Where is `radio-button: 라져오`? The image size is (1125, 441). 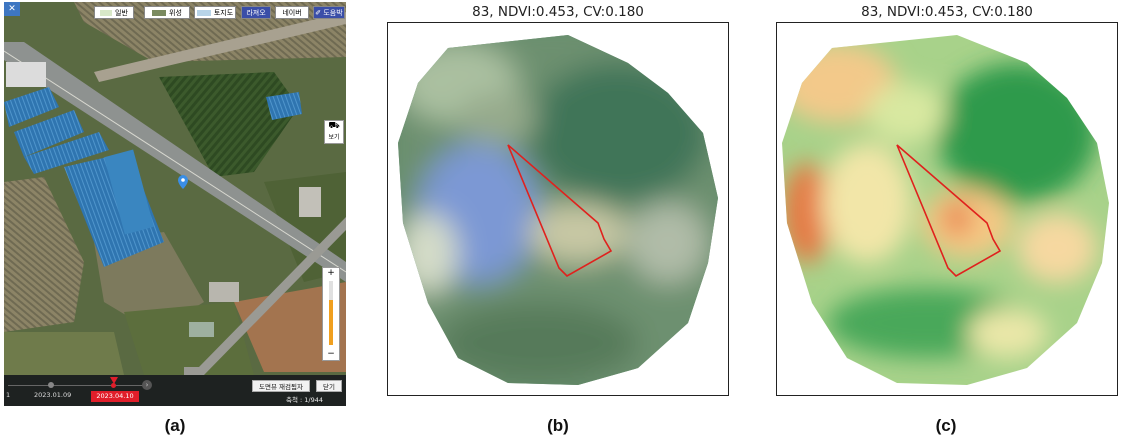
radio-button: 라져오 is located at coordinates (256, 12).